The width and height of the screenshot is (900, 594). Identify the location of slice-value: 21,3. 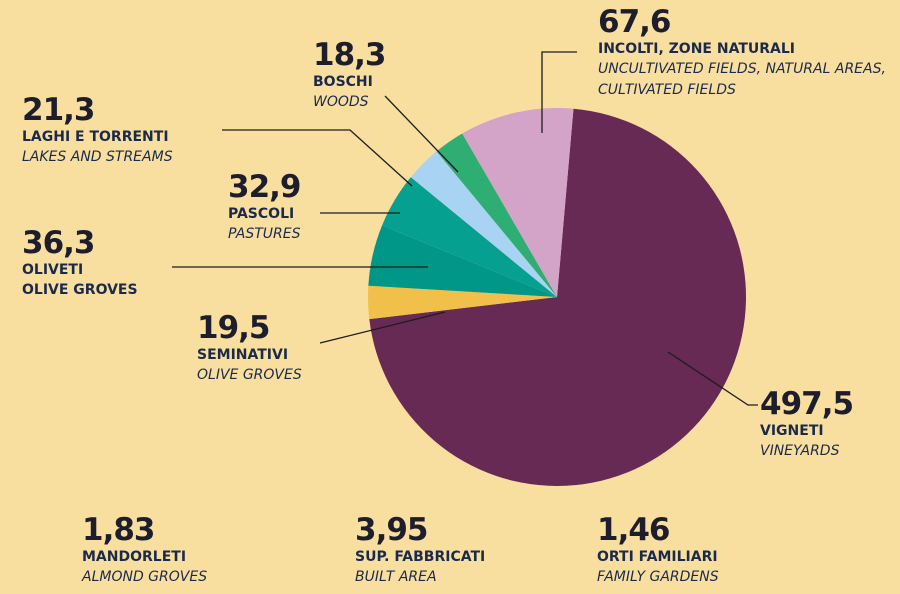
(59, 110).